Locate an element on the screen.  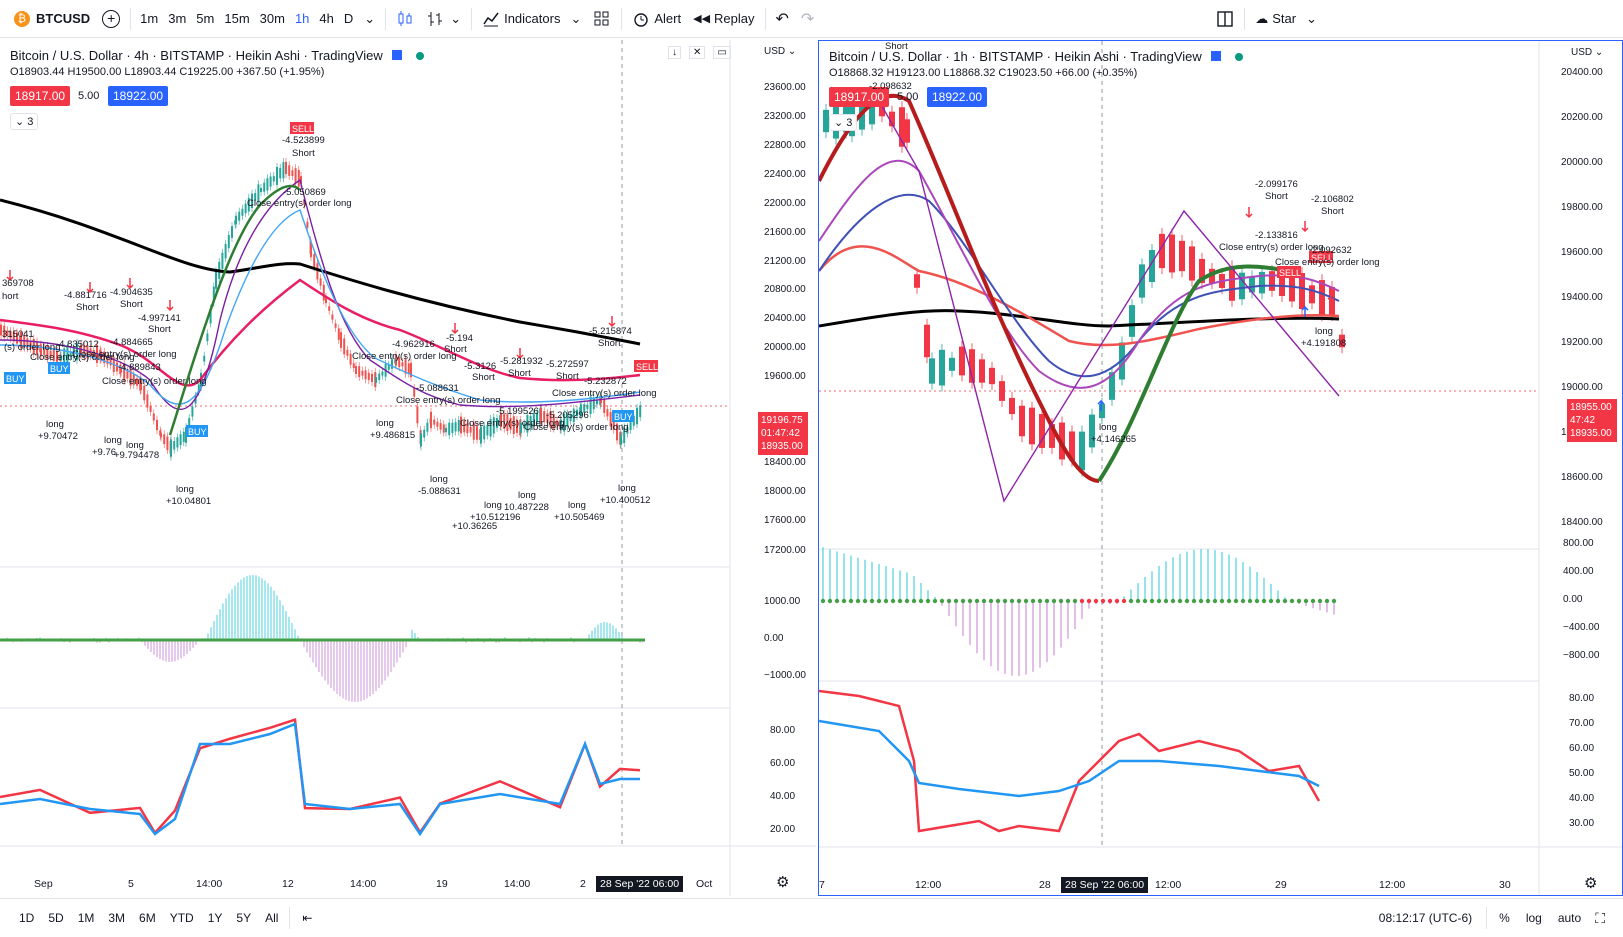
symbol-search: ₿ BTCUSD is located at coordinates (52, 19).